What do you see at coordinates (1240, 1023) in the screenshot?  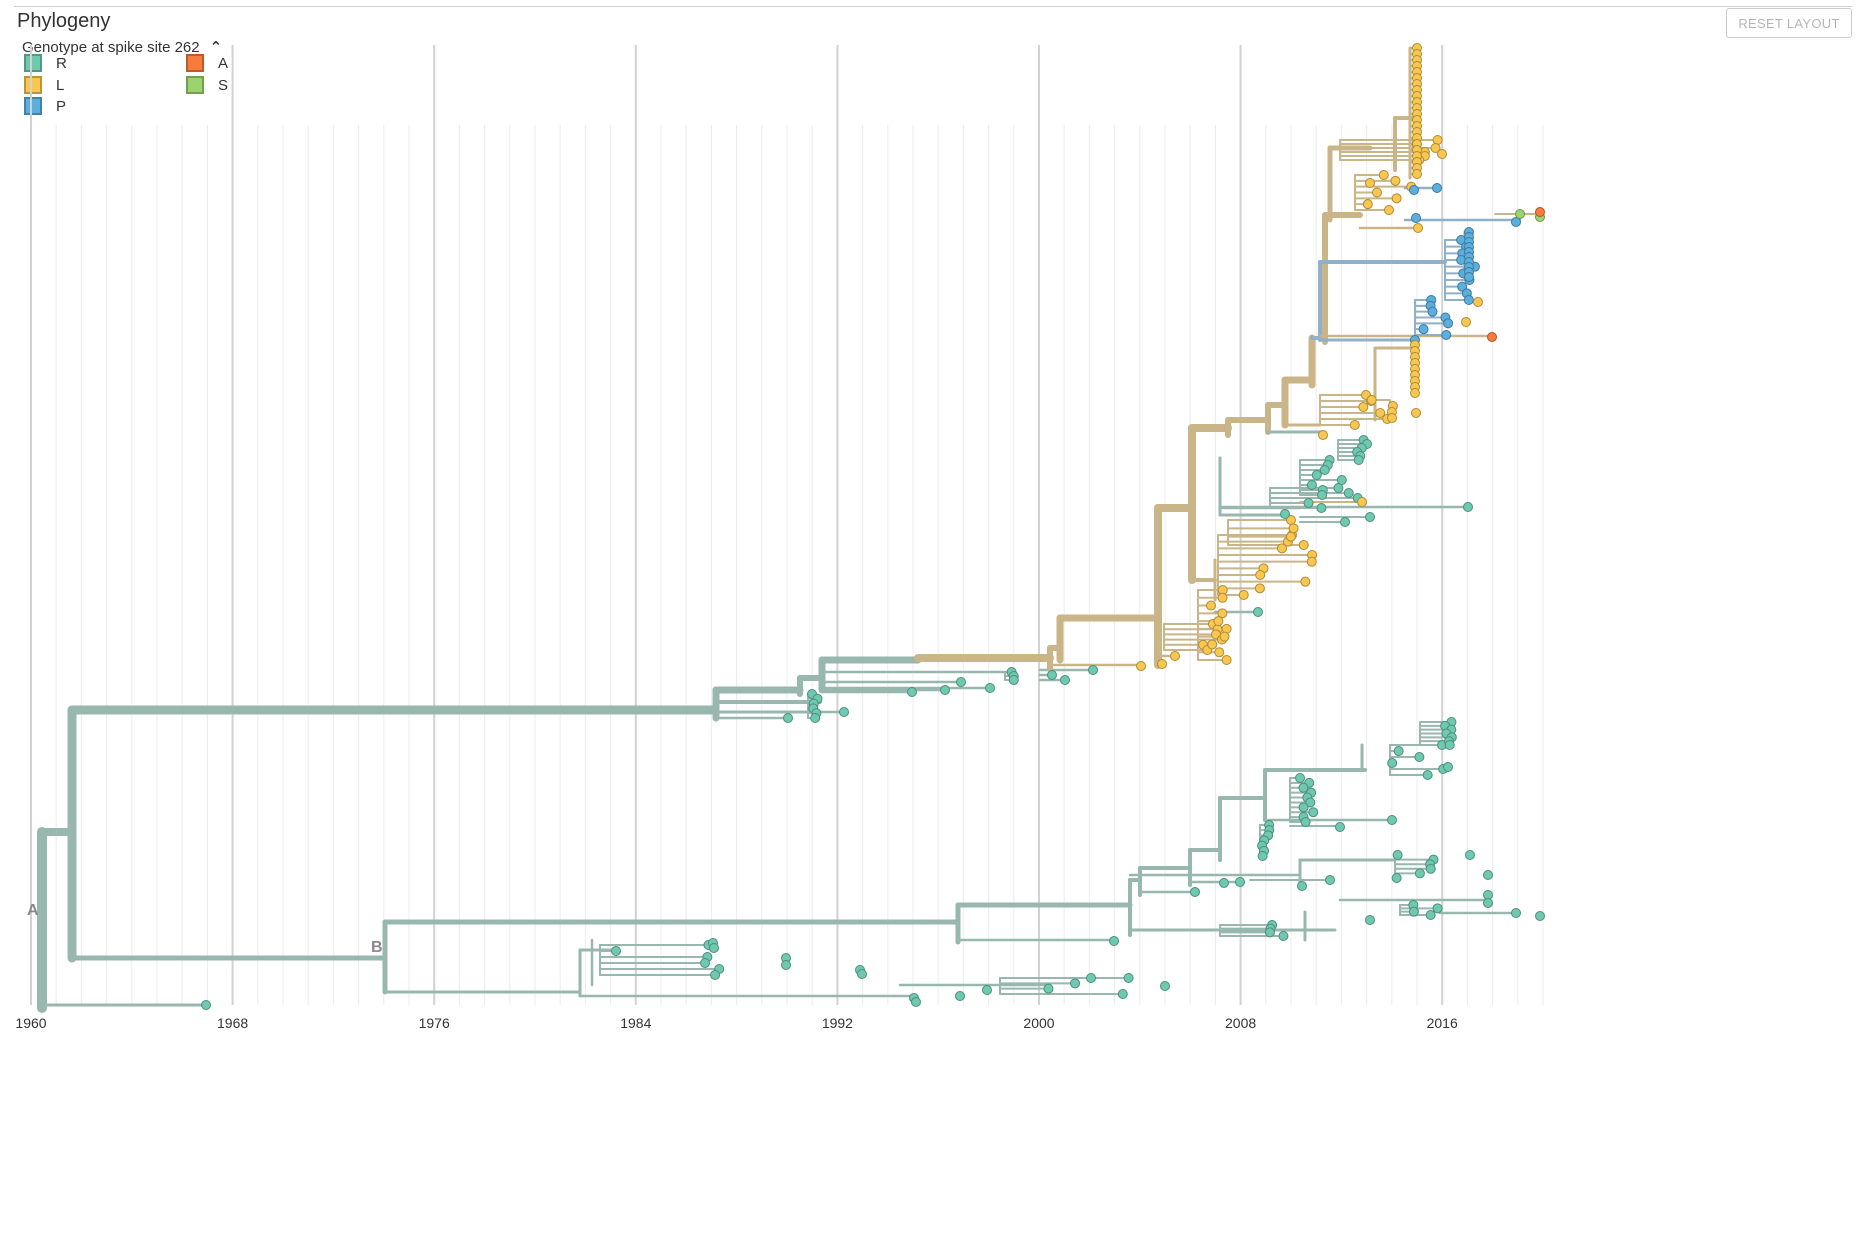 I see `axis-tick-label: 2008` at bounding box center [1240, 1023].